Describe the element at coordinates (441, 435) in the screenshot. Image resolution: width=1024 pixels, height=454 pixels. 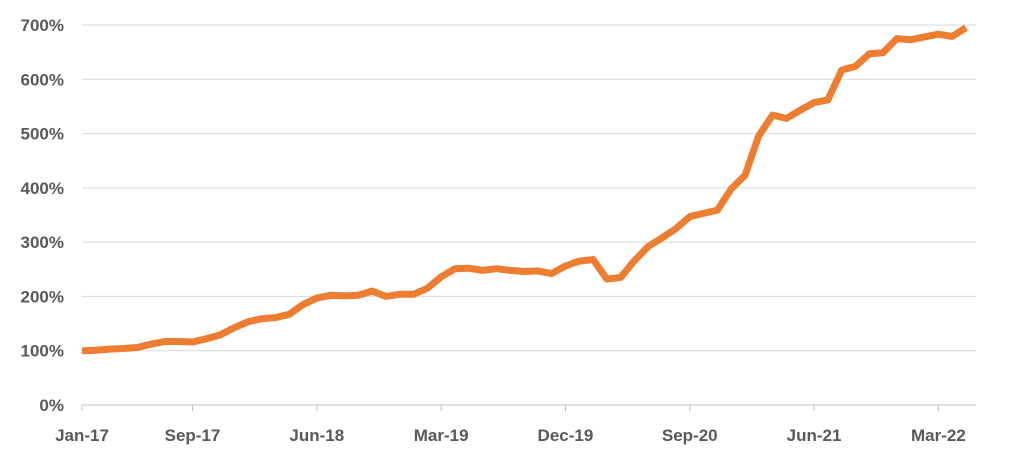
I see `x-tick-label: Mar-19` at that location.